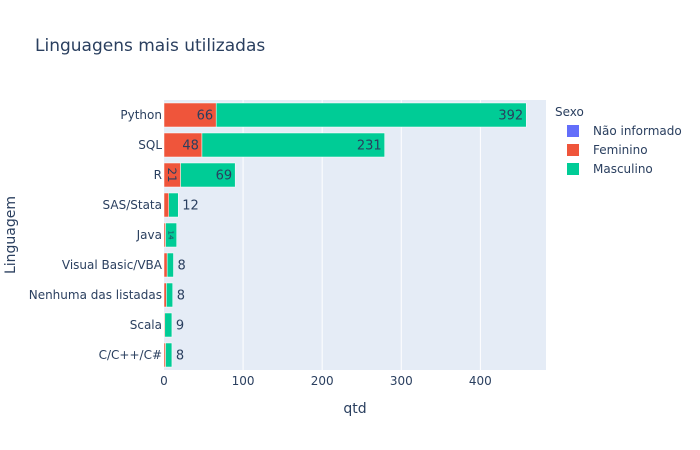 The width and height of the screenshot is (700, 450). Describe the element at coordinates (208, 175) in the screenshot. I see `bar-masculino-r` at that location.